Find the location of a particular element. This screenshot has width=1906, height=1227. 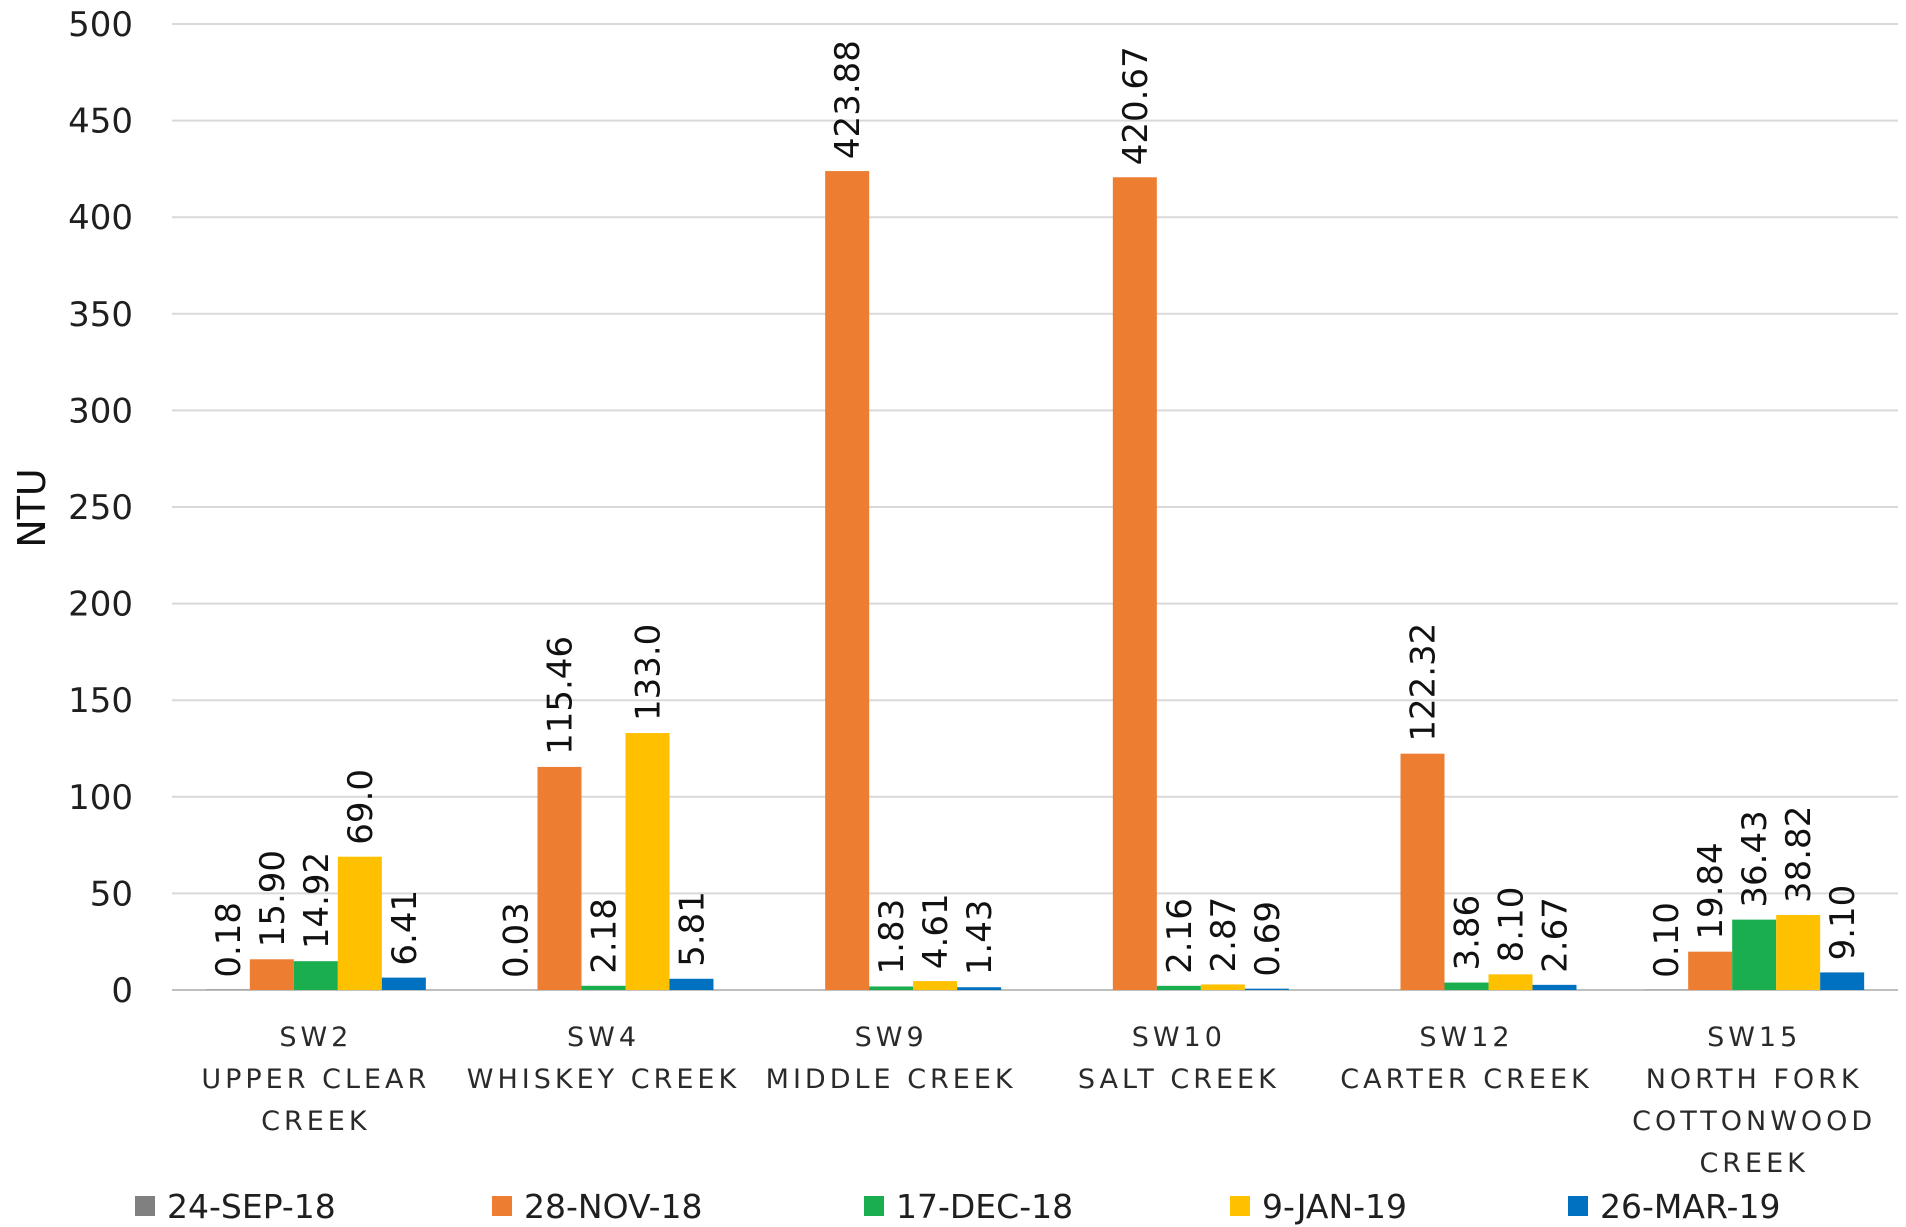

legend-label: 24-SEP-18 is located at coordinates (251, 1206).